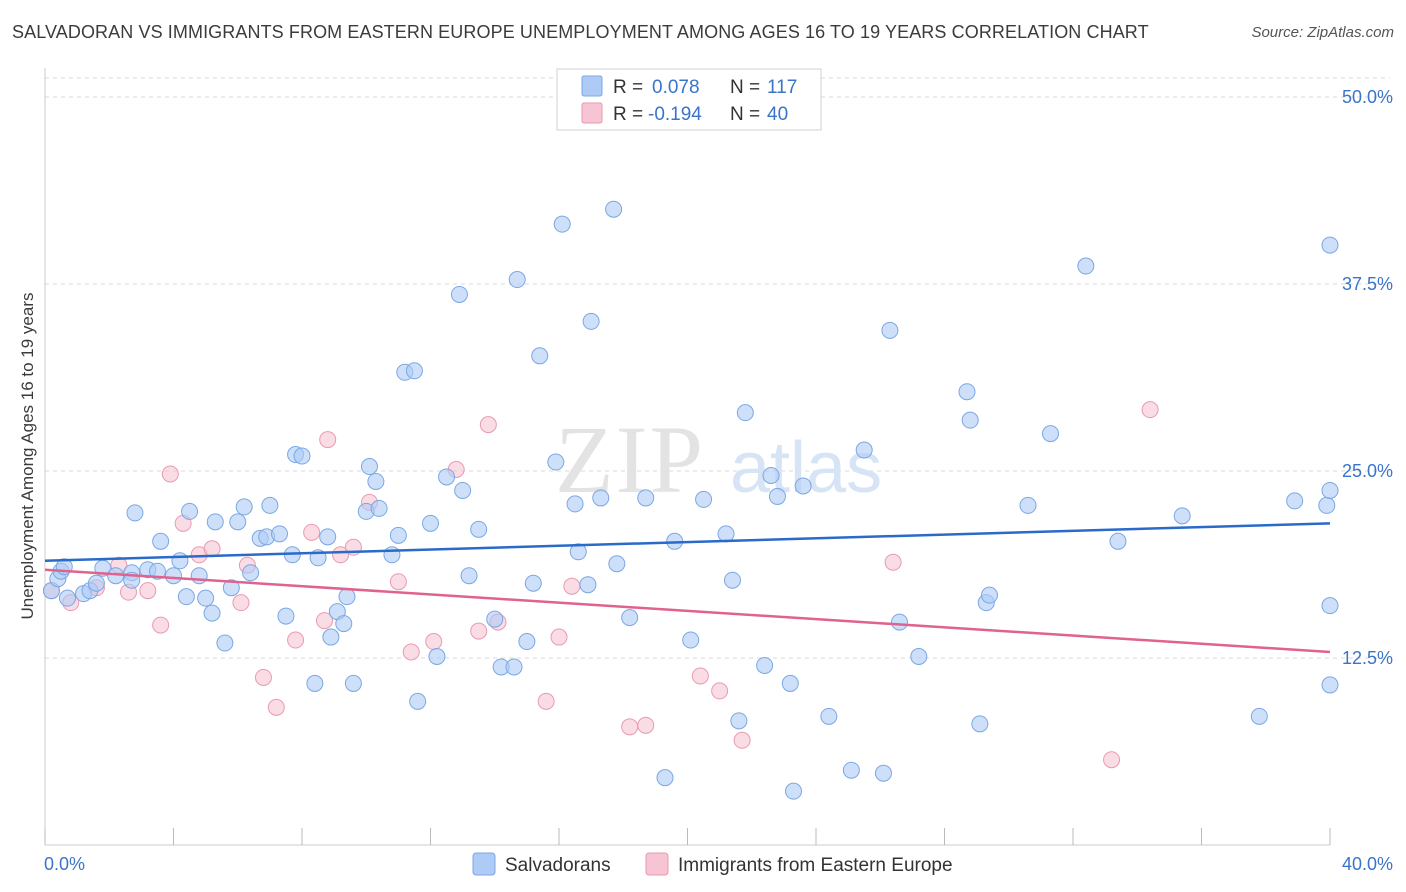  Describe the element at coordinates (675, 114) in the screenshot. I see `legend-immigrants-r-value: -0.194` at that location.